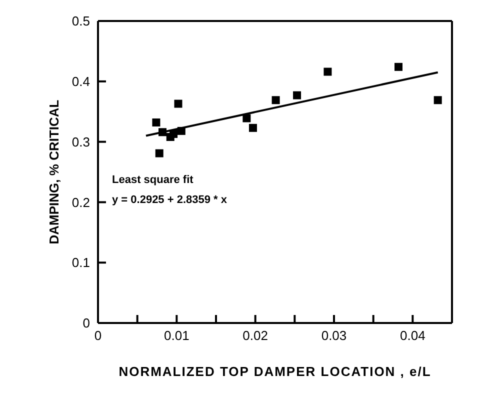 The width and height of the screenshot is (491, 409). What do you see at coordinates (81, 142) in the screenshot?
I see `y-tick-label: 0.3` at bounding box center [81, 142].